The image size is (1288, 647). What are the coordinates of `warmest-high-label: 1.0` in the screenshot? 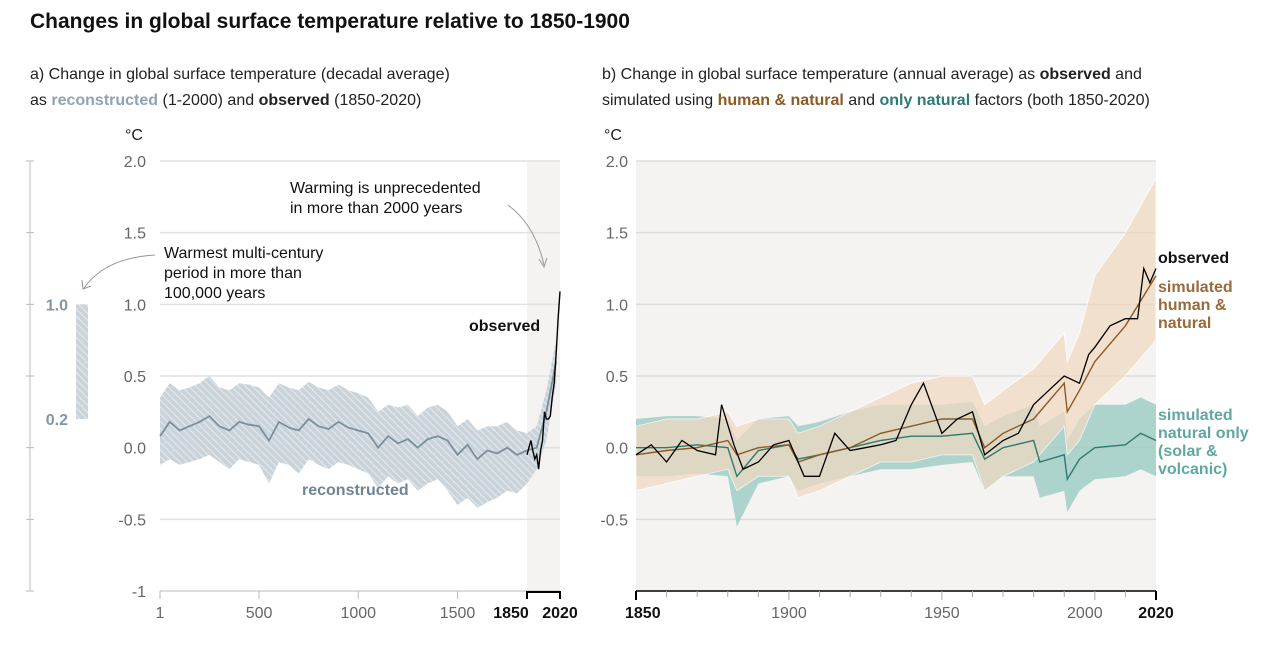 It's located at (57, 305).